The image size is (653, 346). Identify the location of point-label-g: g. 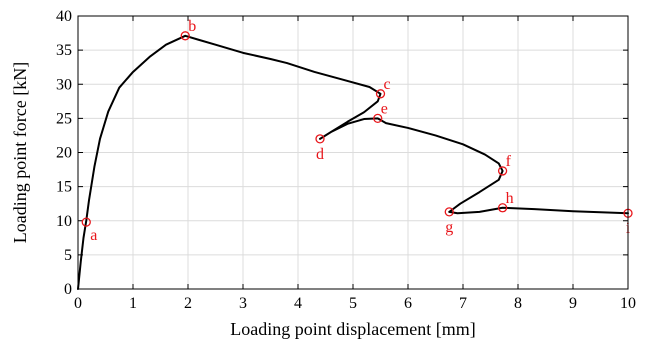
(449, 227).